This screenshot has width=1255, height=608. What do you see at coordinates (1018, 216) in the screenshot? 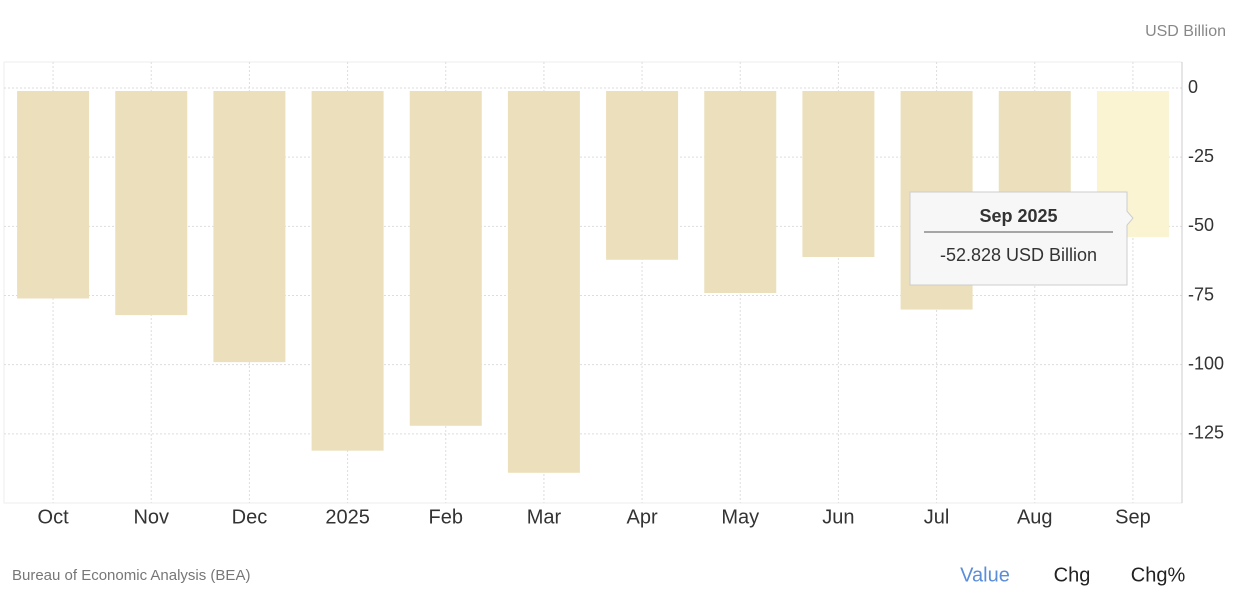
I see `tooltip-title: Sep 2025` at bounding box center [1018, 216].